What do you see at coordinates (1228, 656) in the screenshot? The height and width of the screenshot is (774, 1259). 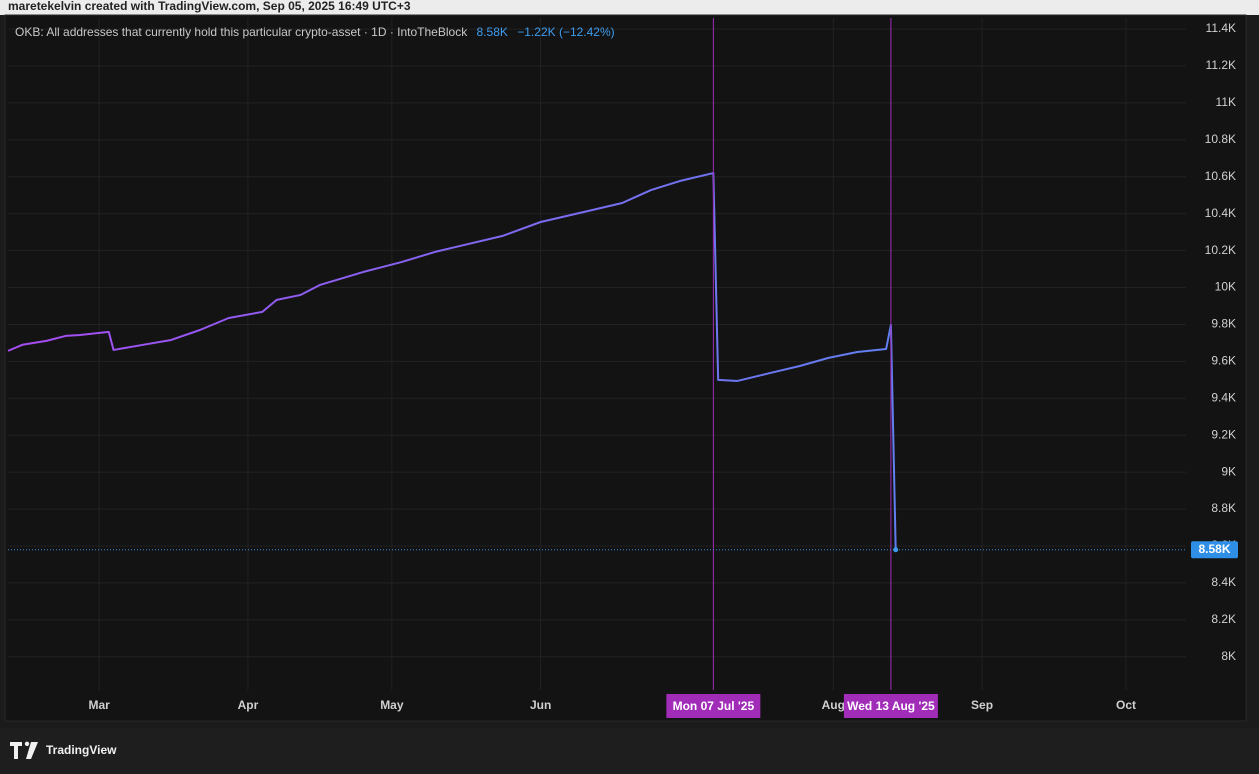 I see `y-tick-label: 8K` at bounding box center [1228, 656].